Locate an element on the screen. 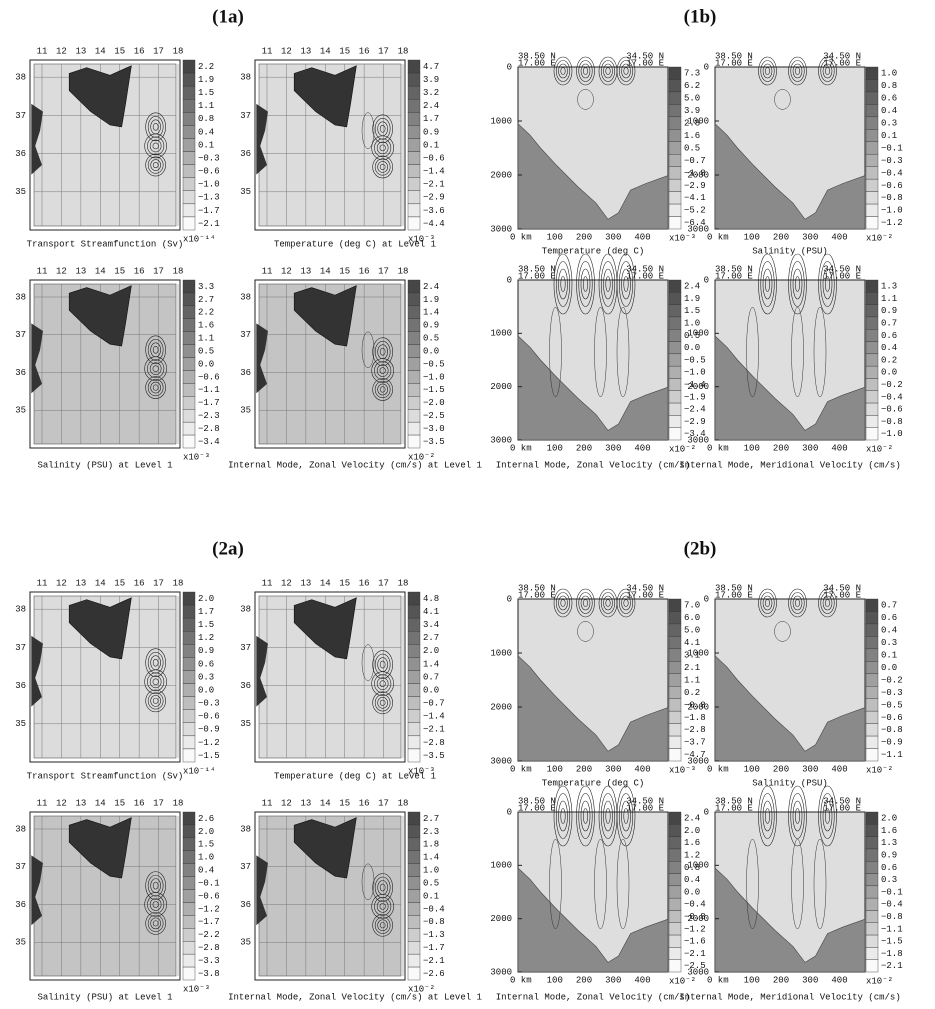 The image size is (935, 1009). lon-tick-label: 18 is located at coordinates (403, 271).